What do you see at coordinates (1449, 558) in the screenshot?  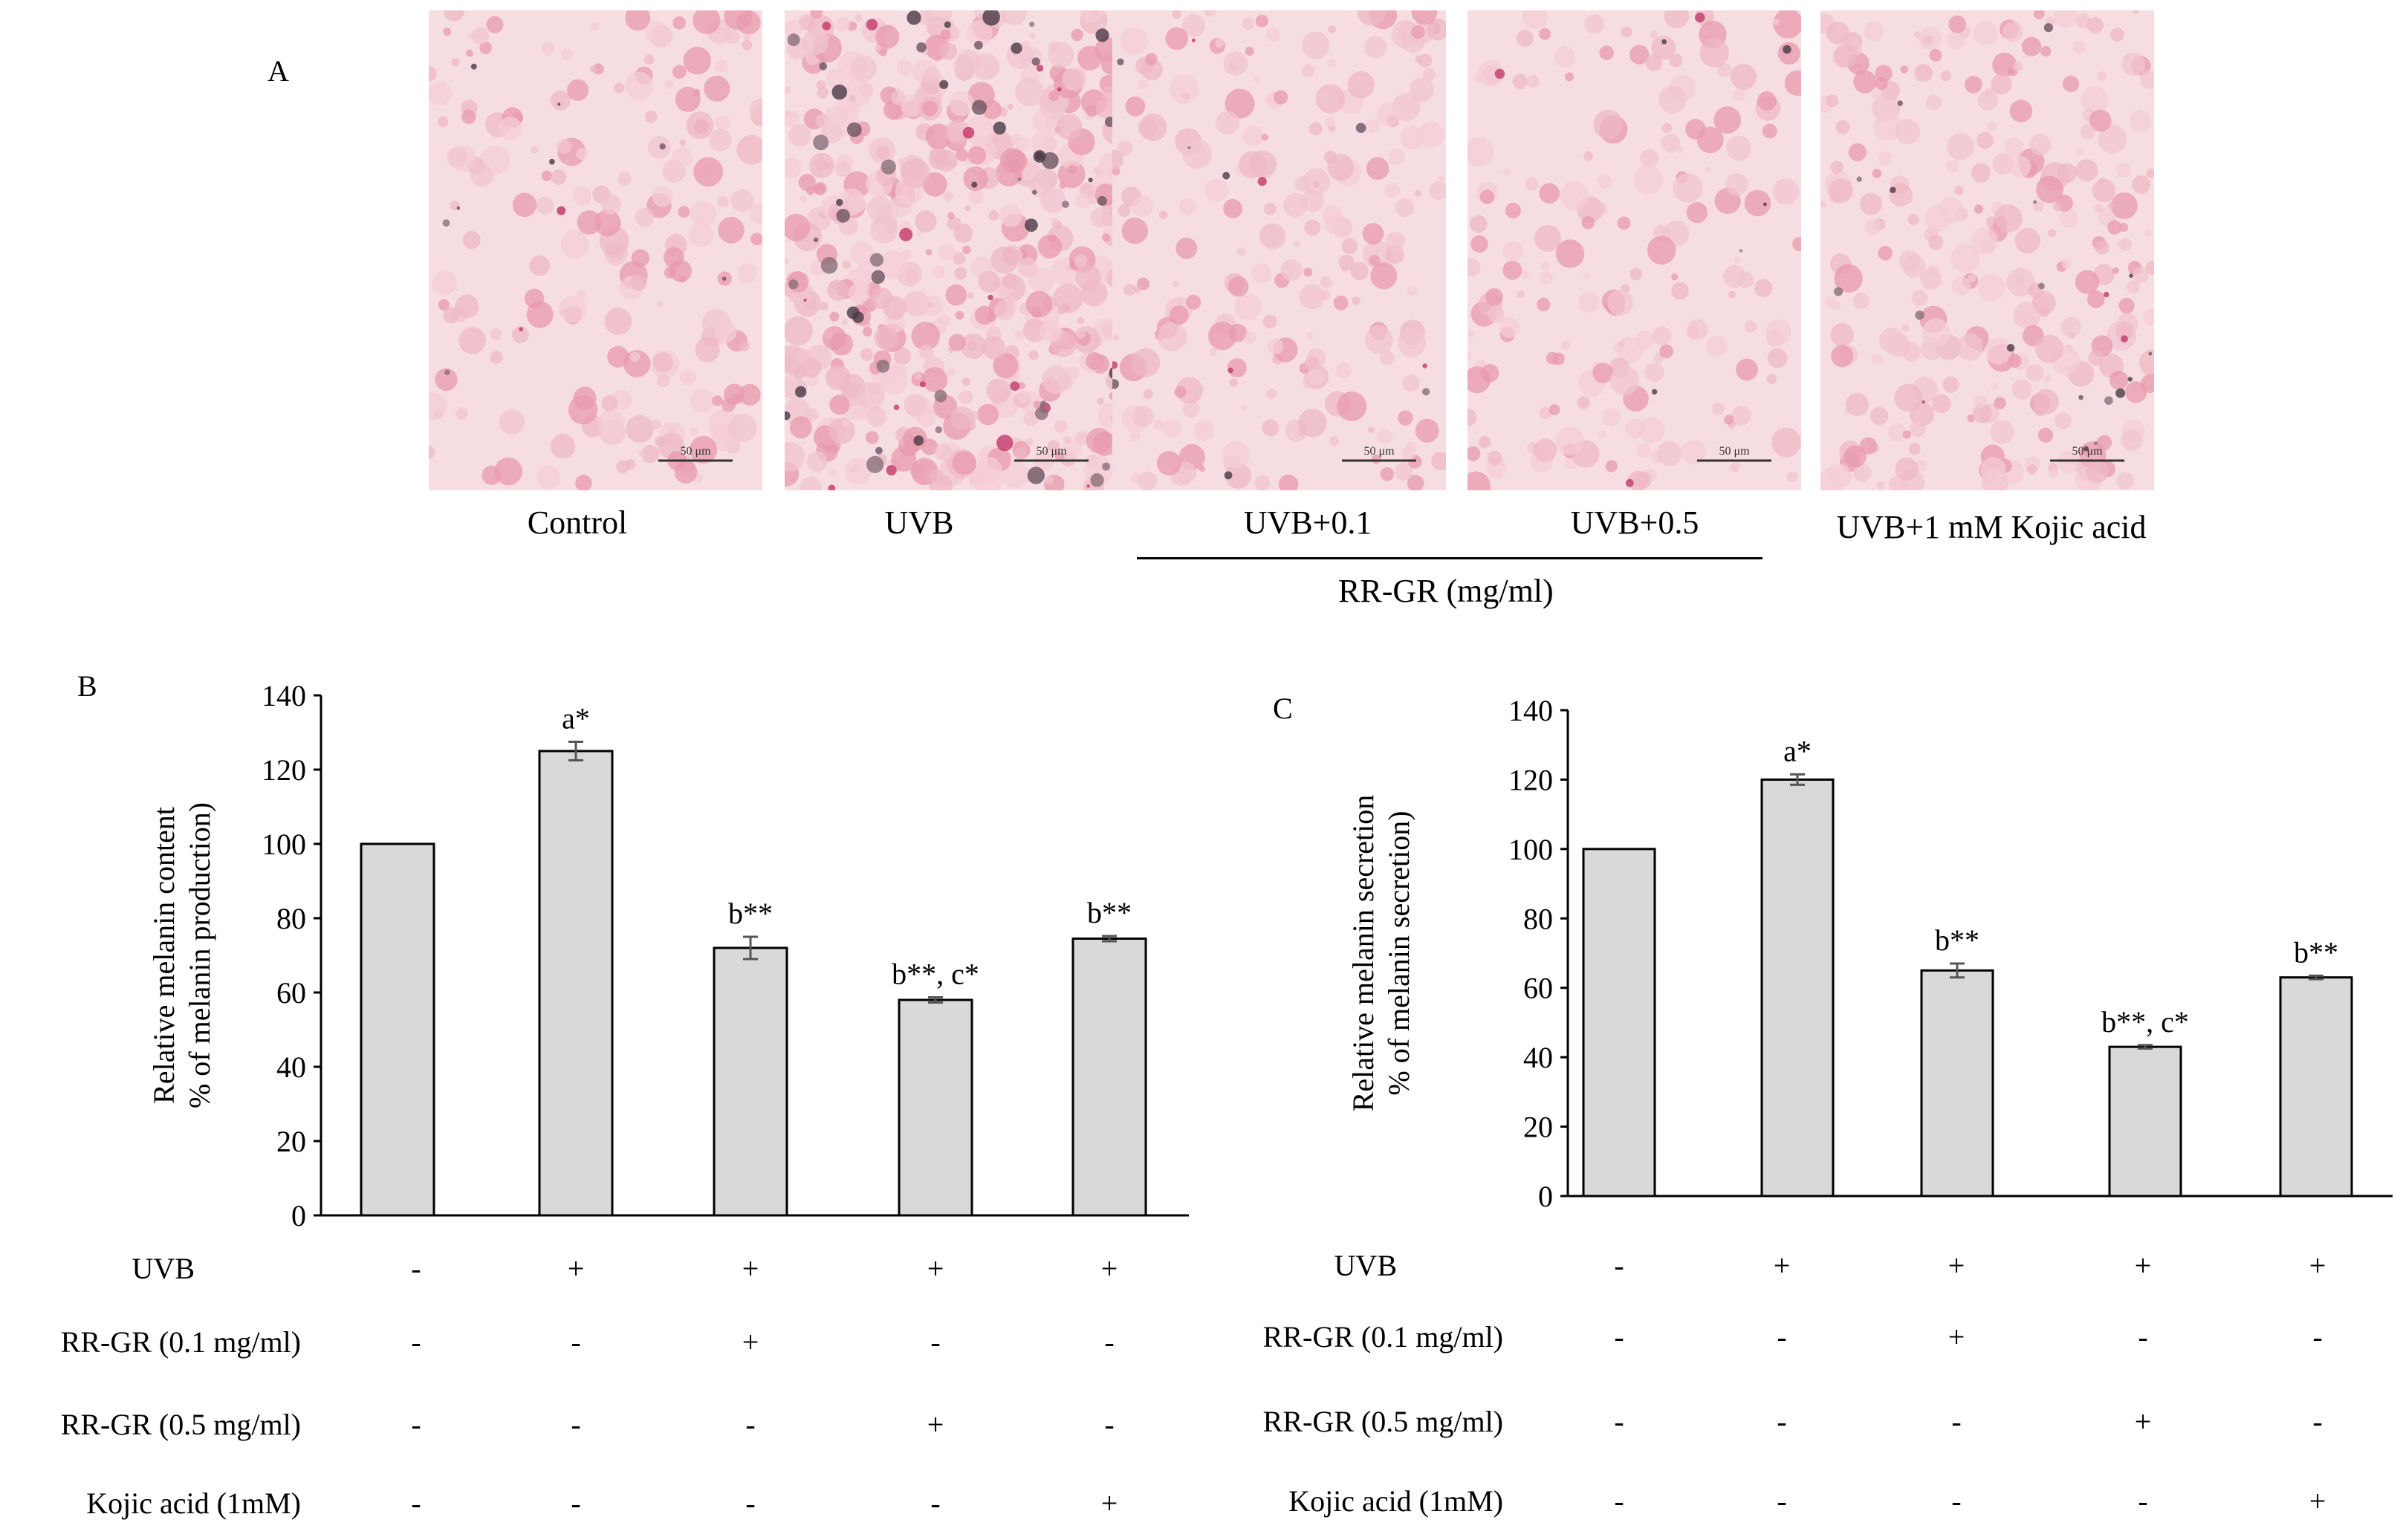 I see `rrgr-group-line` at bounding box center [1449, 558].